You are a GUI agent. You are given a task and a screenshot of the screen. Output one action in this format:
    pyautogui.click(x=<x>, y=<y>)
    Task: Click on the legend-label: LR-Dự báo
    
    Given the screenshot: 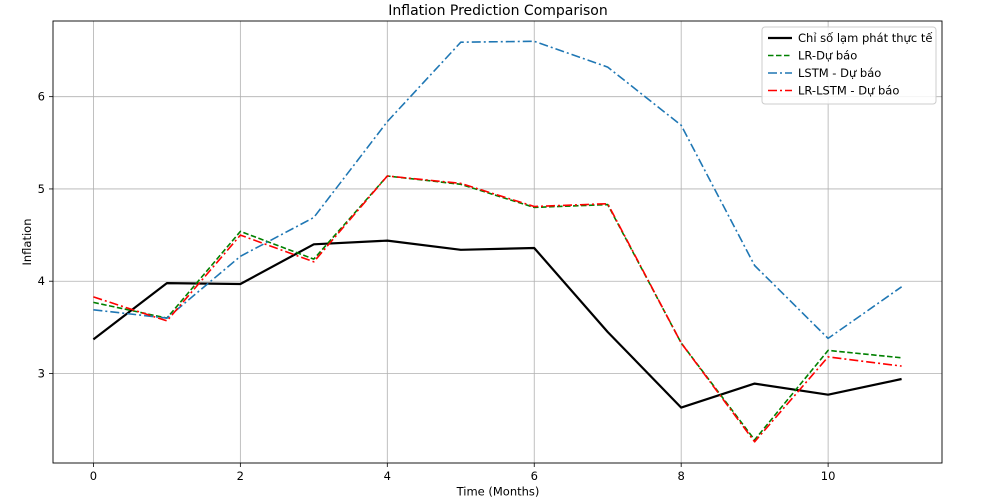 What is the action you would take?
    pyautogui.click(x=827, y=56)
    